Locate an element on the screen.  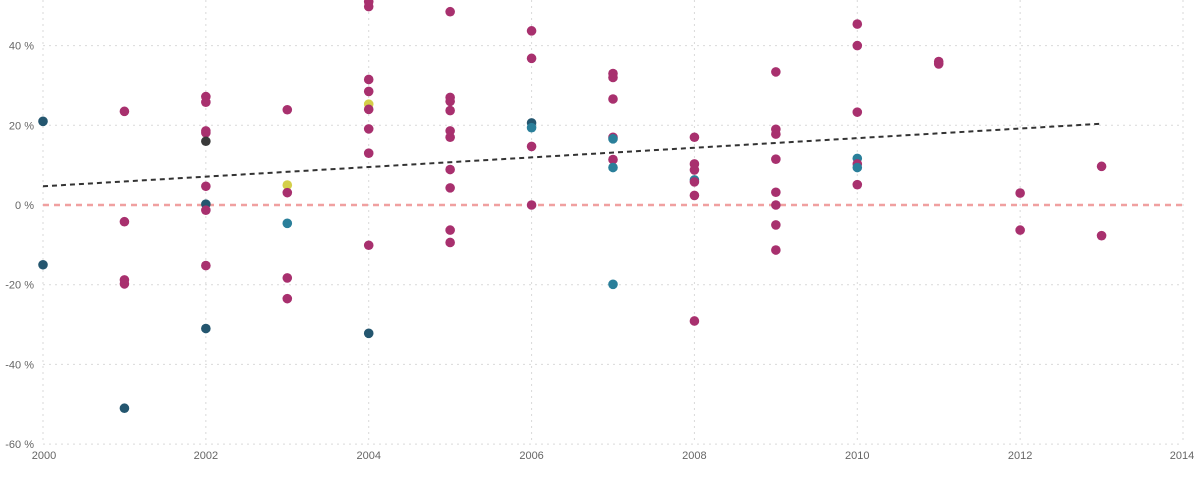
y-tick-label: -60 % is located at coordinates (19, 445).